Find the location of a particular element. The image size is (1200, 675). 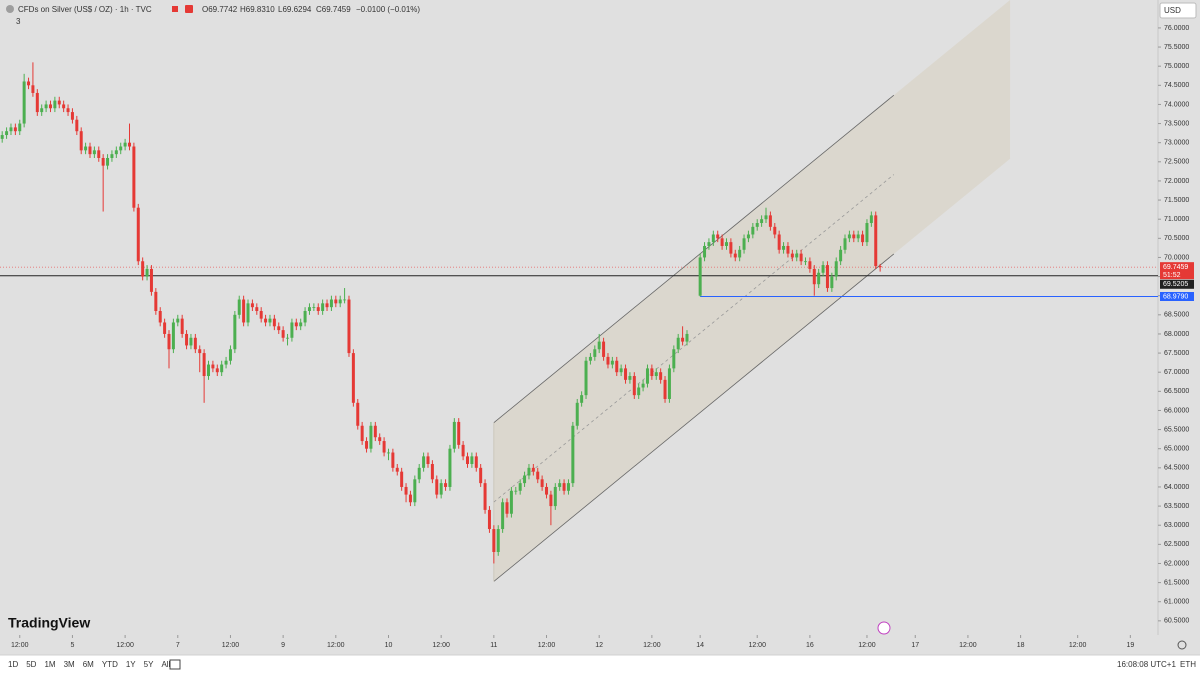

ohlc-high: H69.8310 is located at coordinates (257, 9).